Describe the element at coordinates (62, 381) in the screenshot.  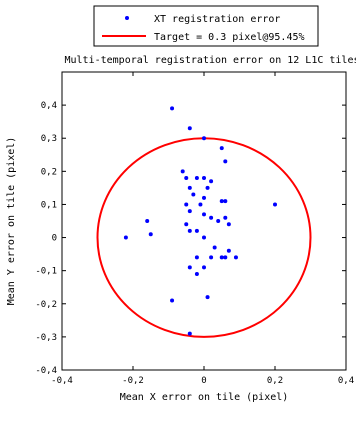
I see `x-tick-label: -0,4` at that location.